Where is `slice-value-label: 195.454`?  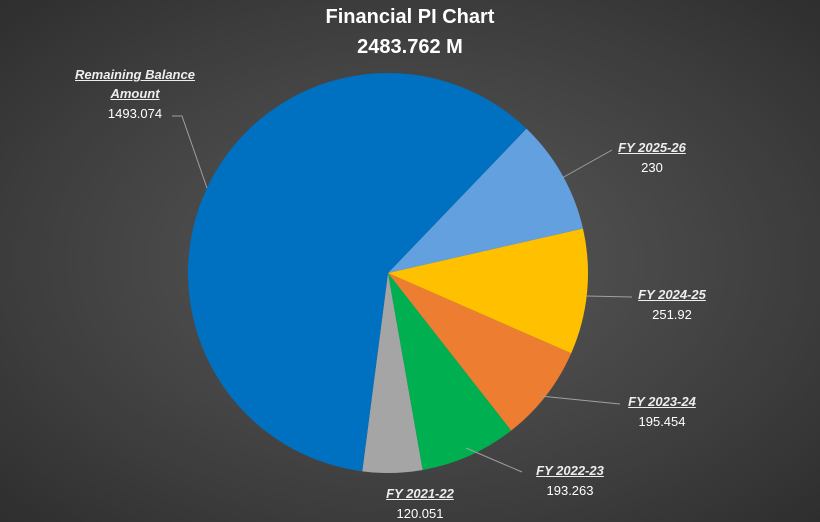
slice-value-label: 195.454 is located at coordinates (662, 421).